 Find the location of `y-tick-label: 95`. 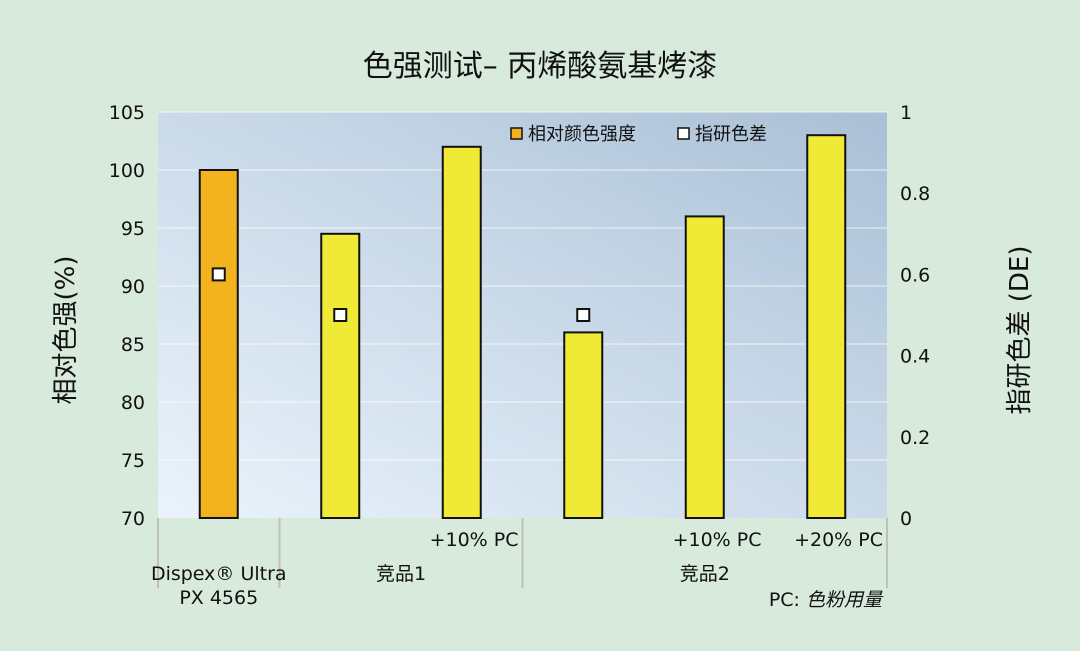

y-tick-label: 95 is located at coordinates (133, 229).